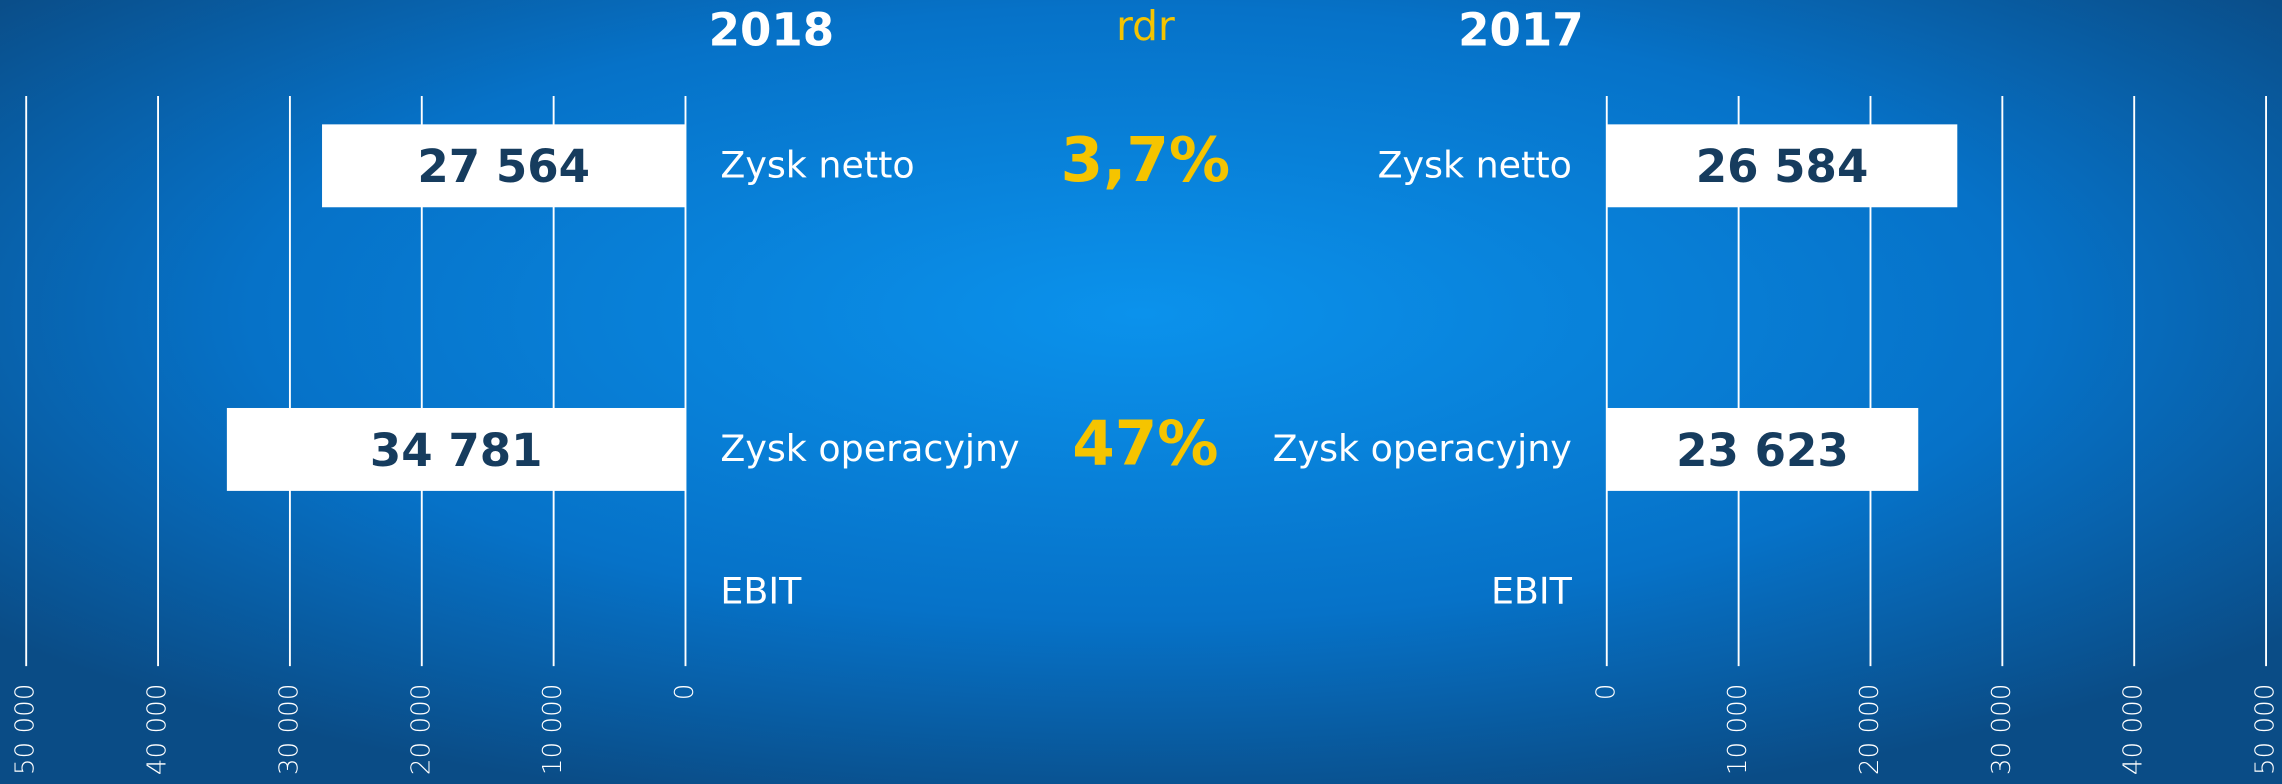 Image resolution: width=2282 pixels, height=784 pixels. I want to click on change-value: 3,7%, so click(1146, 160).